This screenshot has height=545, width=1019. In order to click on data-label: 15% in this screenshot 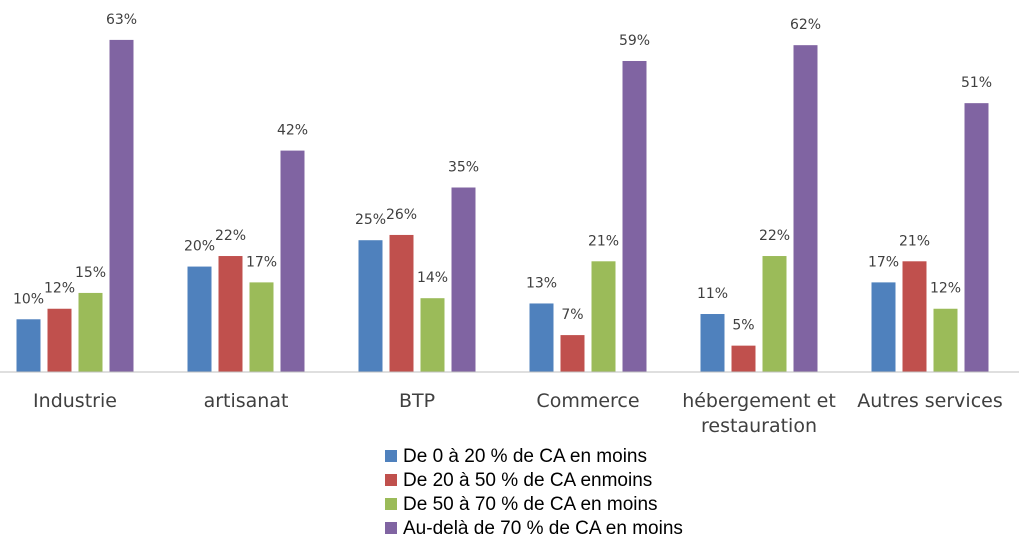, I will do `click(90, 273)`.